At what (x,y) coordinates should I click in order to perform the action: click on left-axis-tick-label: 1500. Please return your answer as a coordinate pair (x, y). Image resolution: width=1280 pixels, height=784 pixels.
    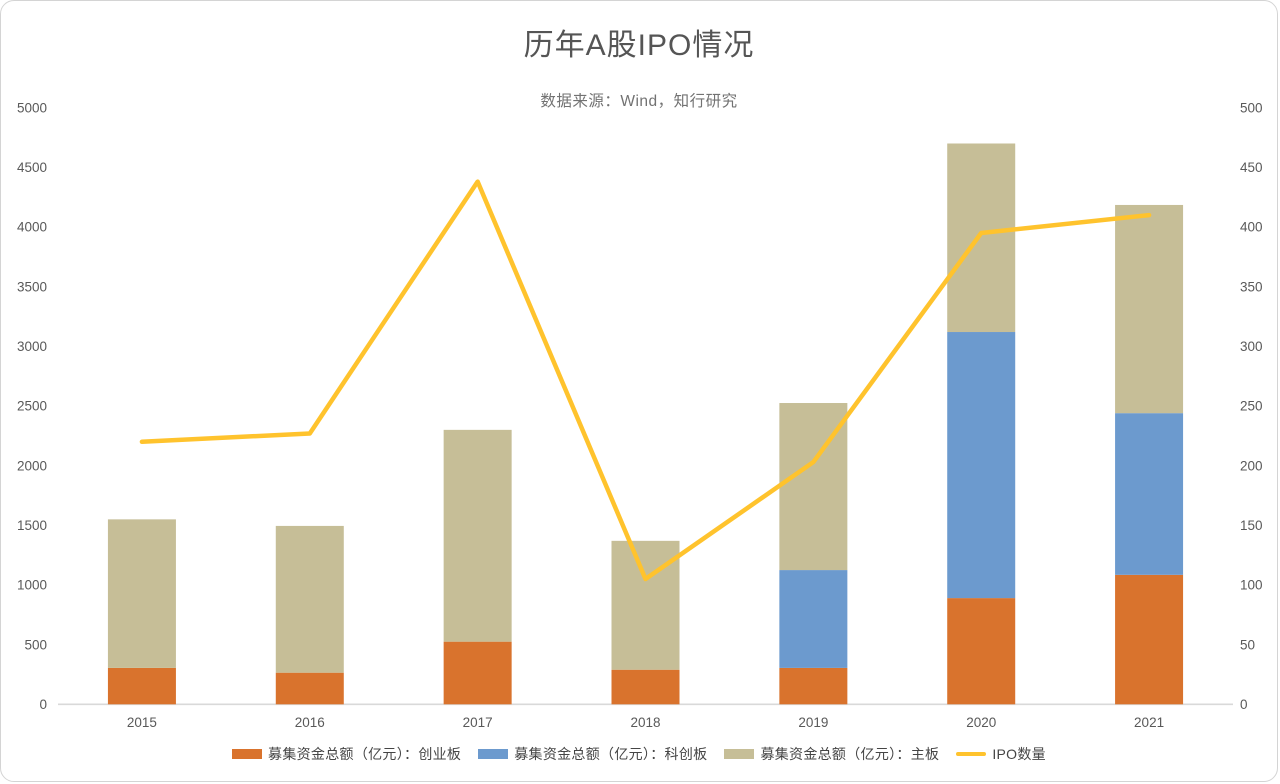
    Looking at the image, I should click on (32, 525).